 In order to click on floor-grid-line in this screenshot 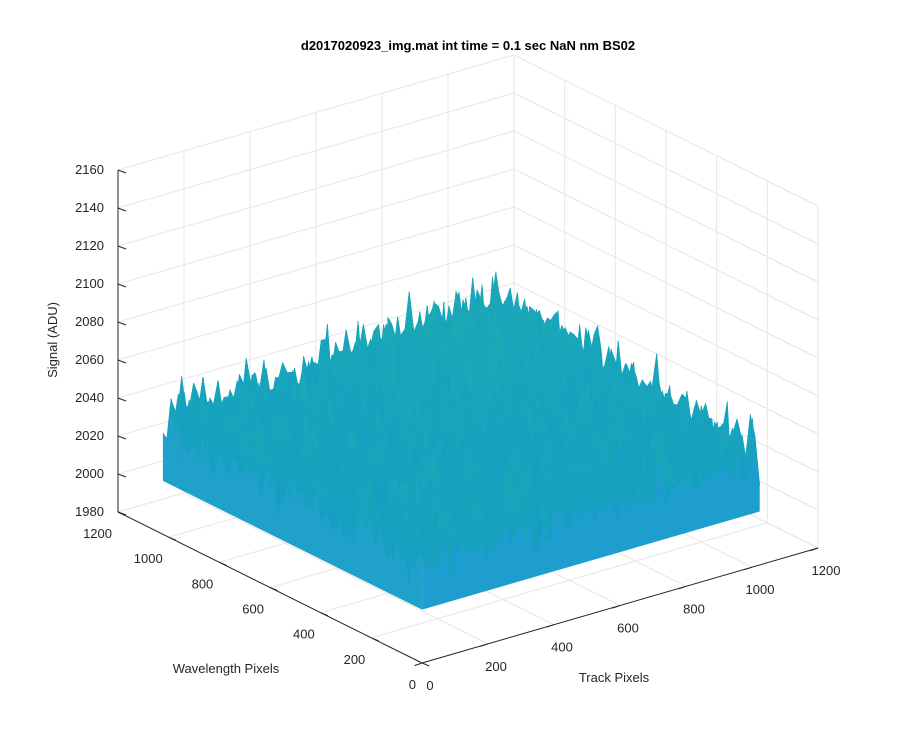, I will do `click(569, 580)`.